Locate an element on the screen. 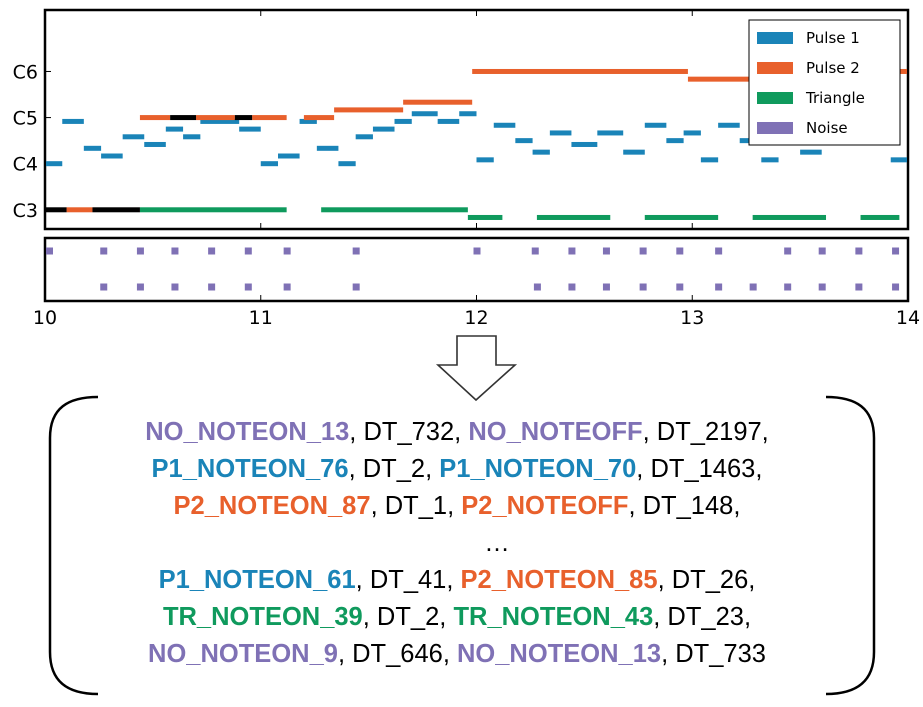  token-delta: , DT_732, is located at coordinates (409, 432).